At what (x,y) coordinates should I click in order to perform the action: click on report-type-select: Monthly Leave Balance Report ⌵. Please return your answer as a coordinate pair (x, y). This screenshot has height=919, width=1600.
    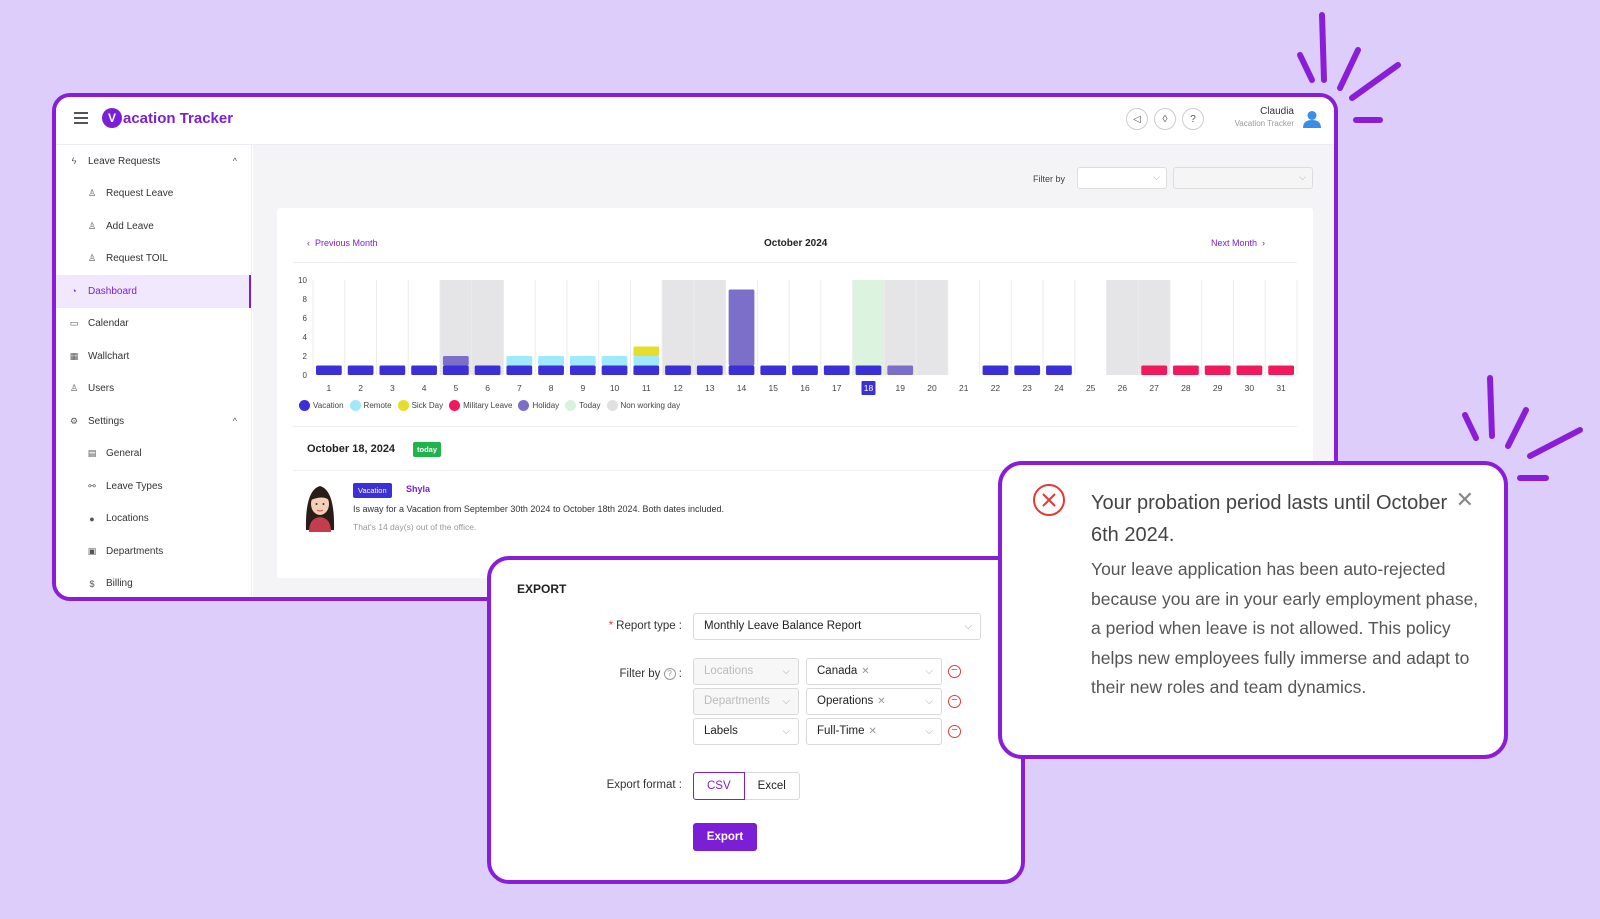
    Looking at the image, I should click on (837, 626).